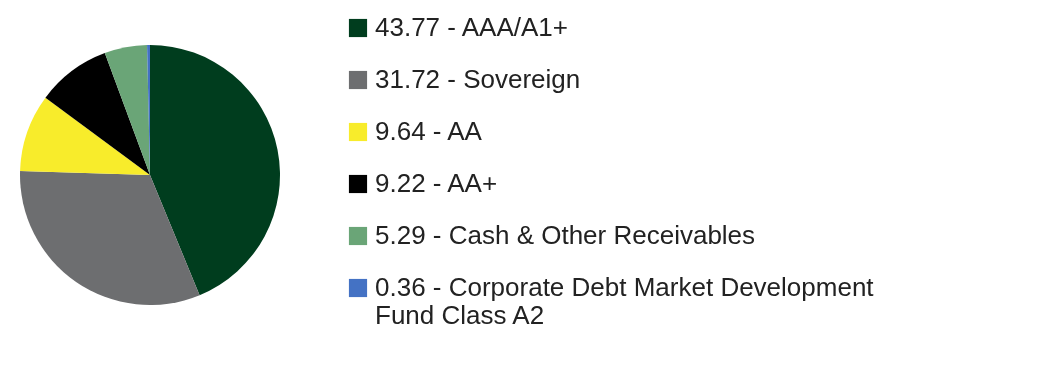  I want to click on legend-label: 43.77 - AAA/A1+, so click(471, 27).